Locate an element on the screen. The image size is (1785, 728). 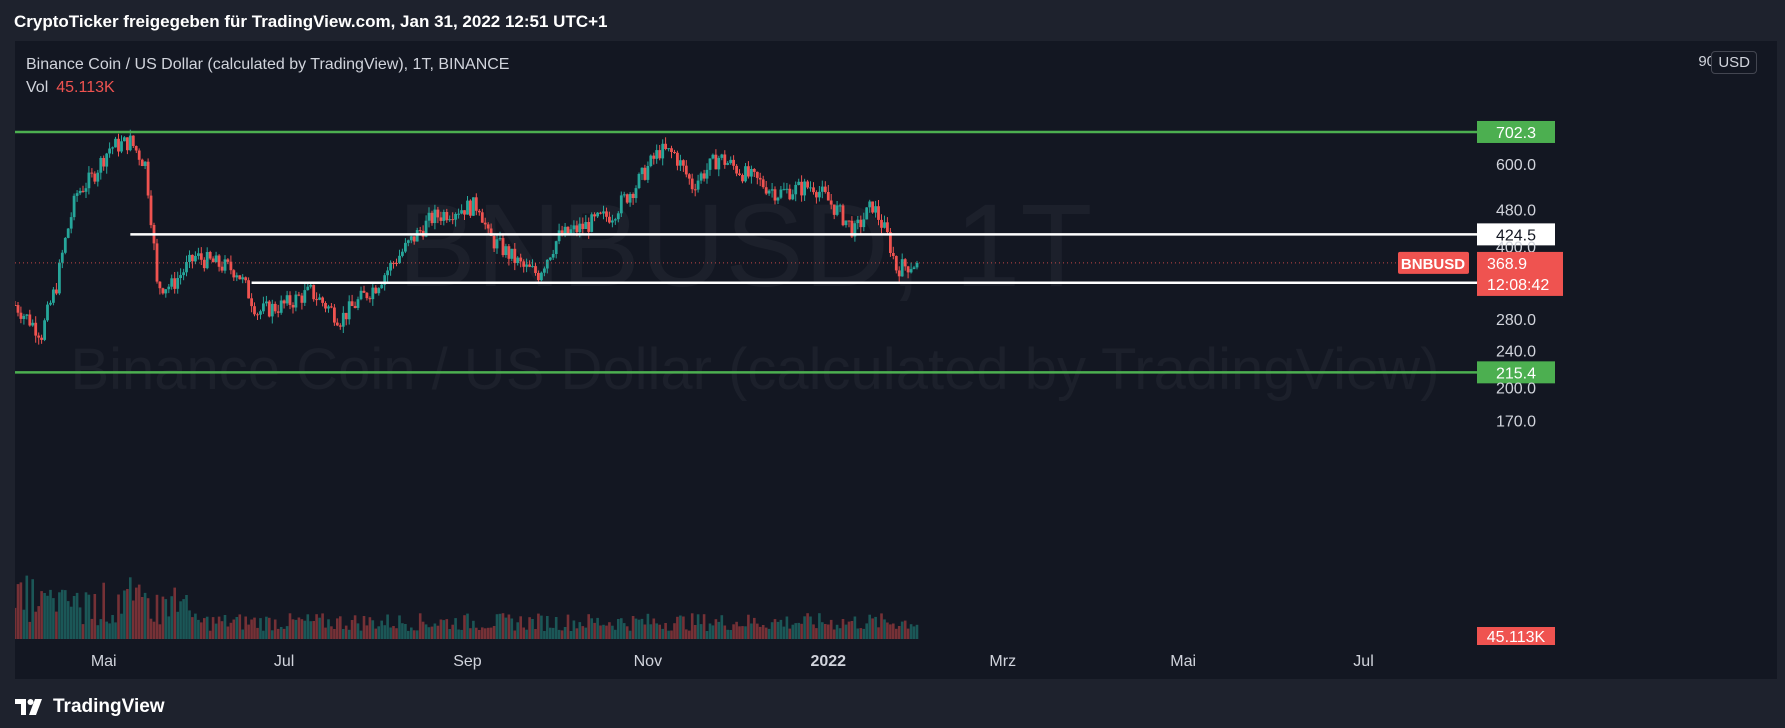
currency-button: USD is located at coordinates (1734, 62).